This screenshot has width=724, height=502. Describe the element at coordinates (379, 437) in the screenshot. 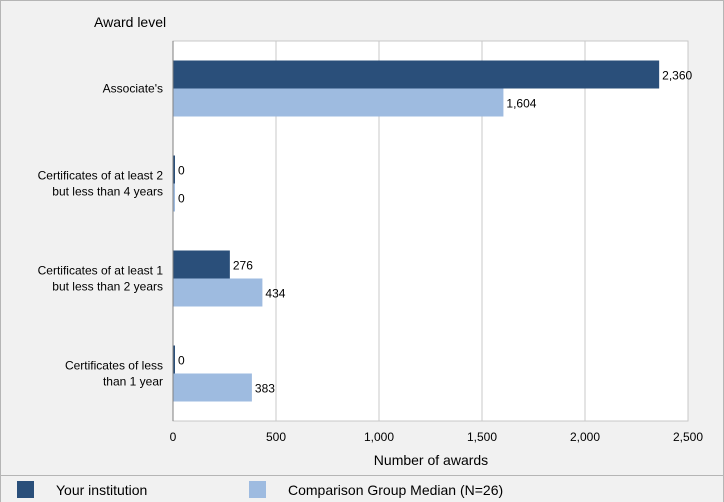

I see `x-tick-label: 1,000` at that location.